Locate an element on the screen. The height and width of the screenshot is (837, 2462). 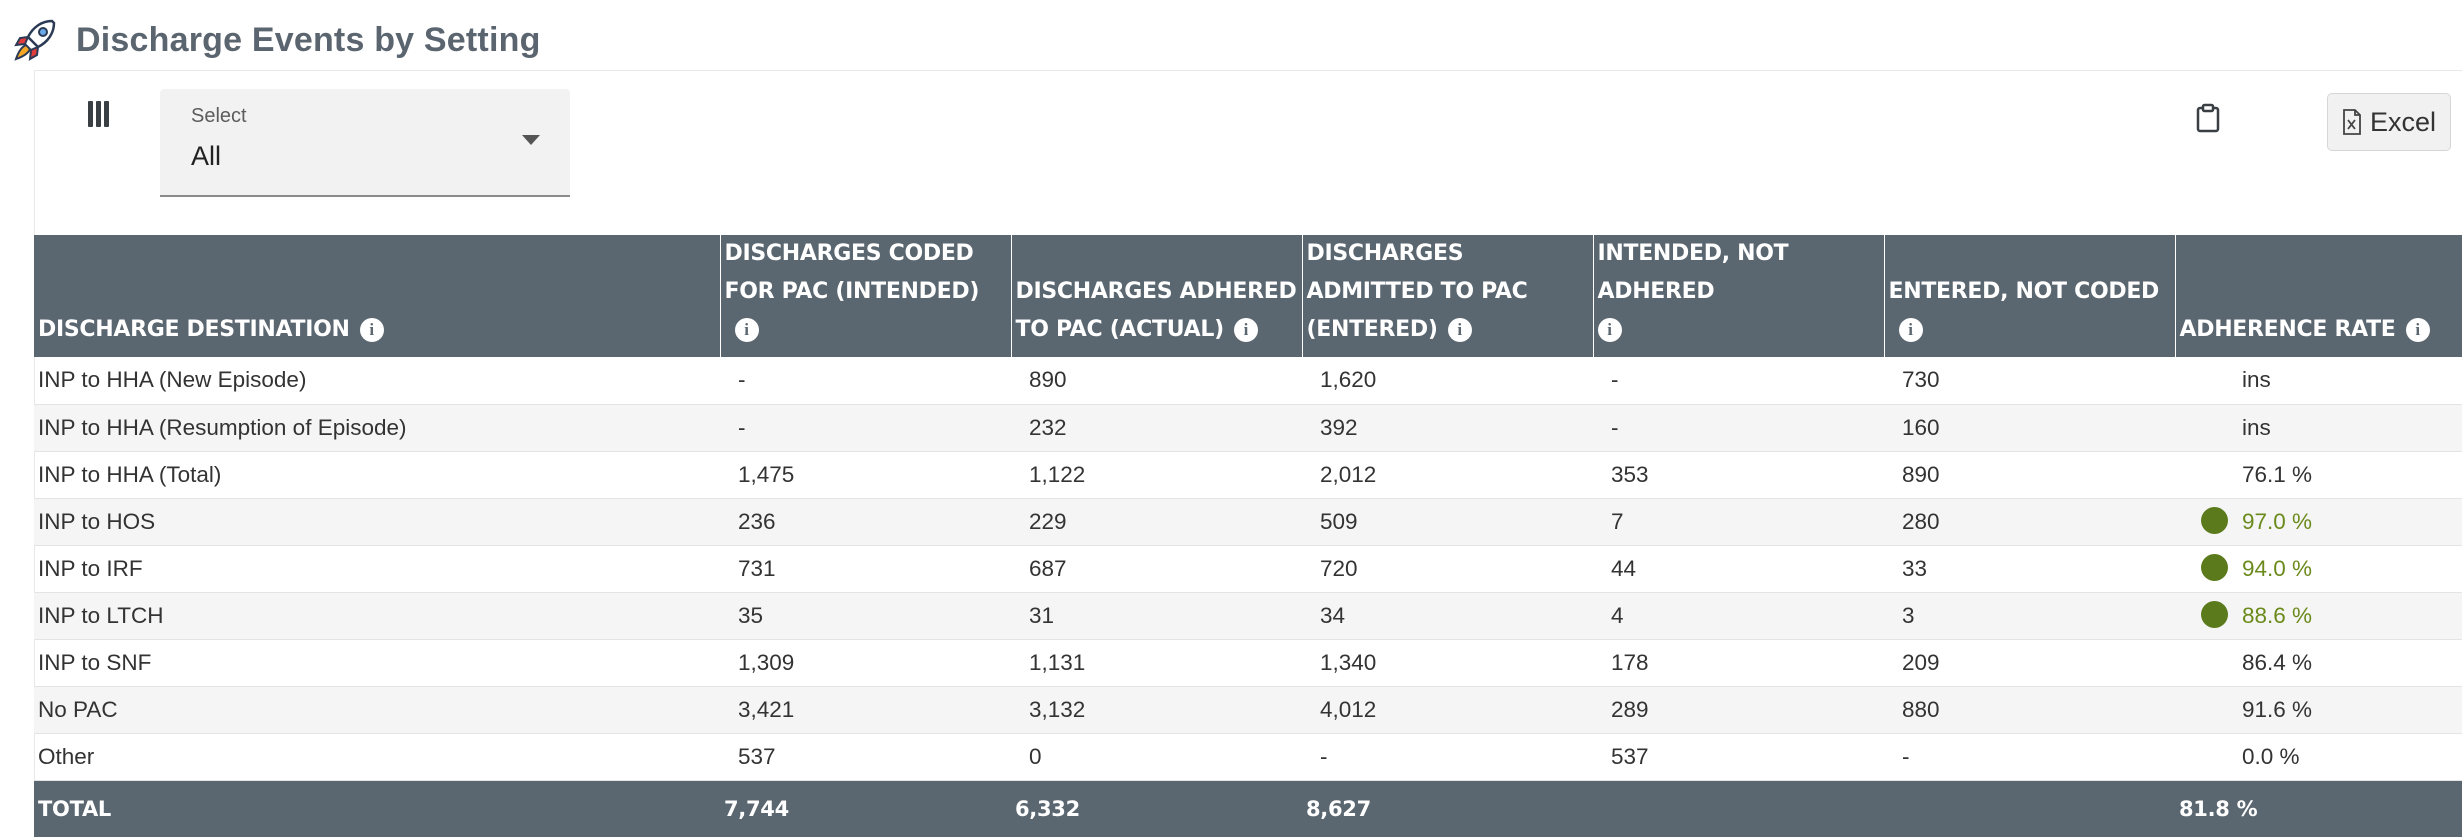
cell-not-adhered: 289 is located at coordinates (1738, 709).